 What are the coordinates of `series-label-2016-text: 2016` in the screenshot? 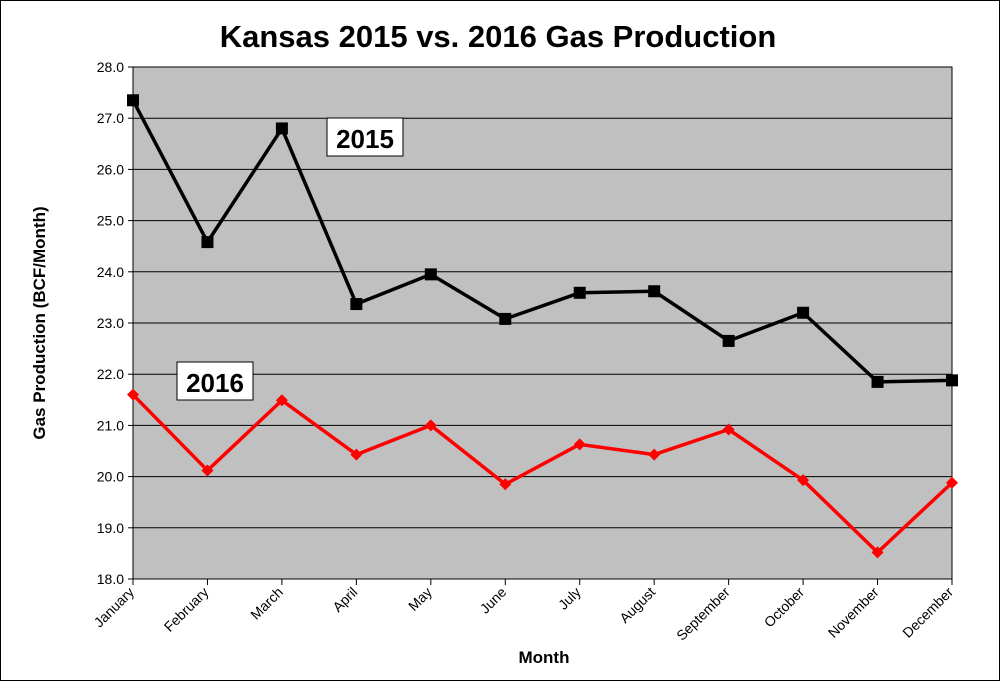 It's located at (215, 383).